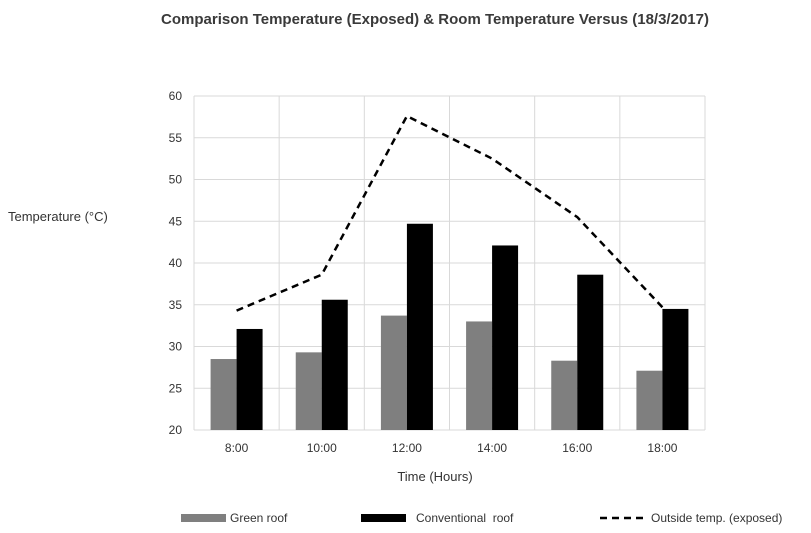 This screenshot has width=811, height=533. Describe the element at coordinates (465, 518) in the screenshot. I see `legend-label-conventional-roof: Conventional roof` at that location.